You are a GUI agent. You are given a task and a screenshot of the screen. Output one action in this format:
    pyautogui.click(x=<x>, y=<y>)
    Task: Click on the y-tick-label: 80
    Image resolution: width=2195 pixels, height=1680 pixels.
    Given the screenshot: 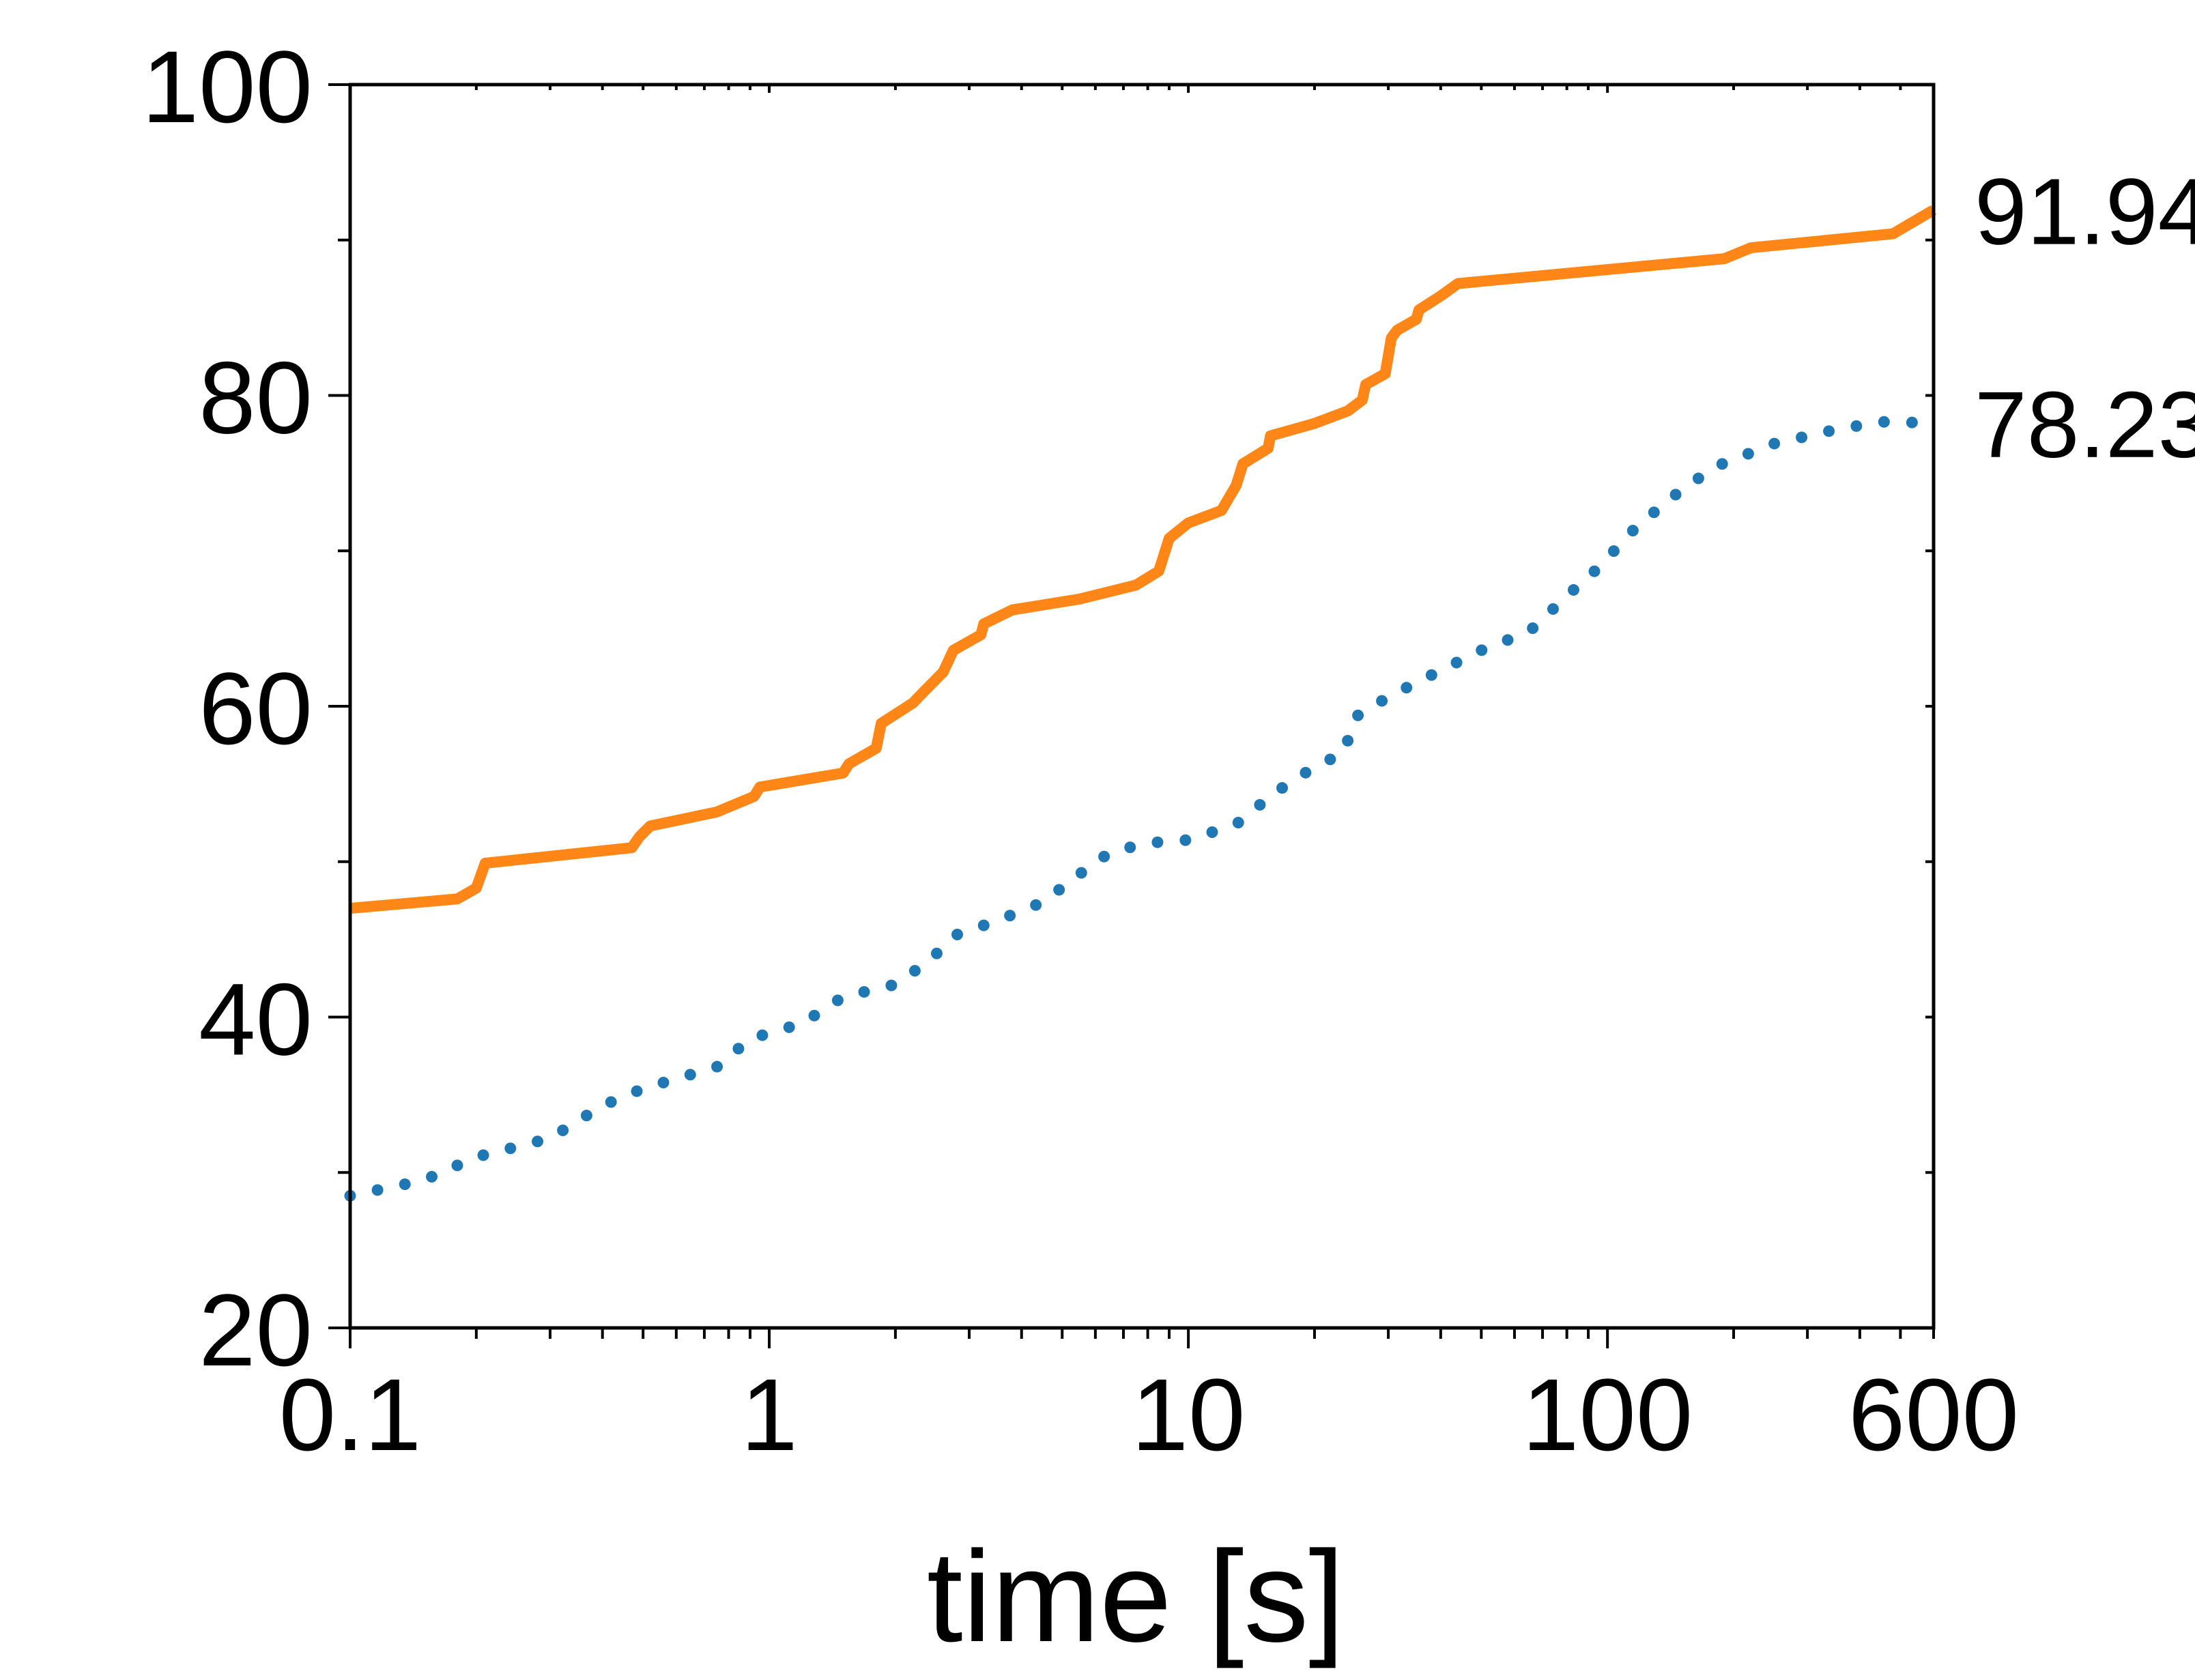 What is the action you would take?
    pyautogui.click(x=256, y=398)
    